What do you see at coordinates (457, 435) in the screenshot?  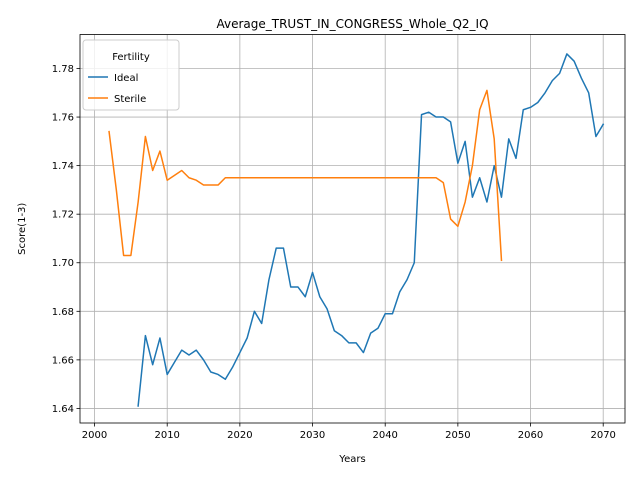 I see `x-tick-label: 2050` at bounding box center [457, 435].